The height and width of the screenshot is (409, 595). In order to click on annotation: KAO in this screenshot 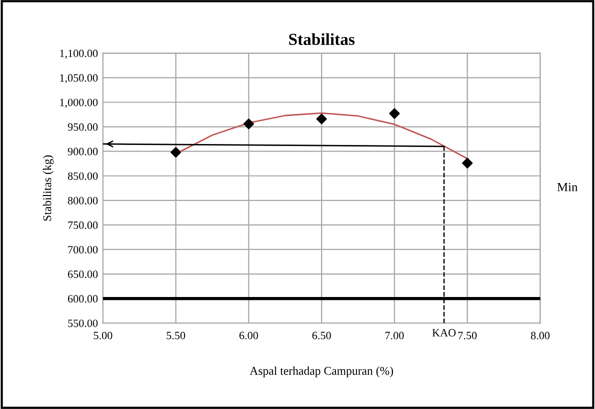, I will do `click(444, 332)`.